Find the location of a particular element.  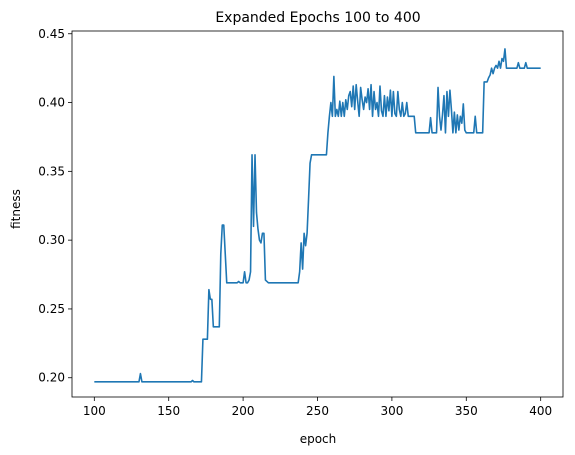

x-tick-label: 100 is located at coordinates (94, 411).